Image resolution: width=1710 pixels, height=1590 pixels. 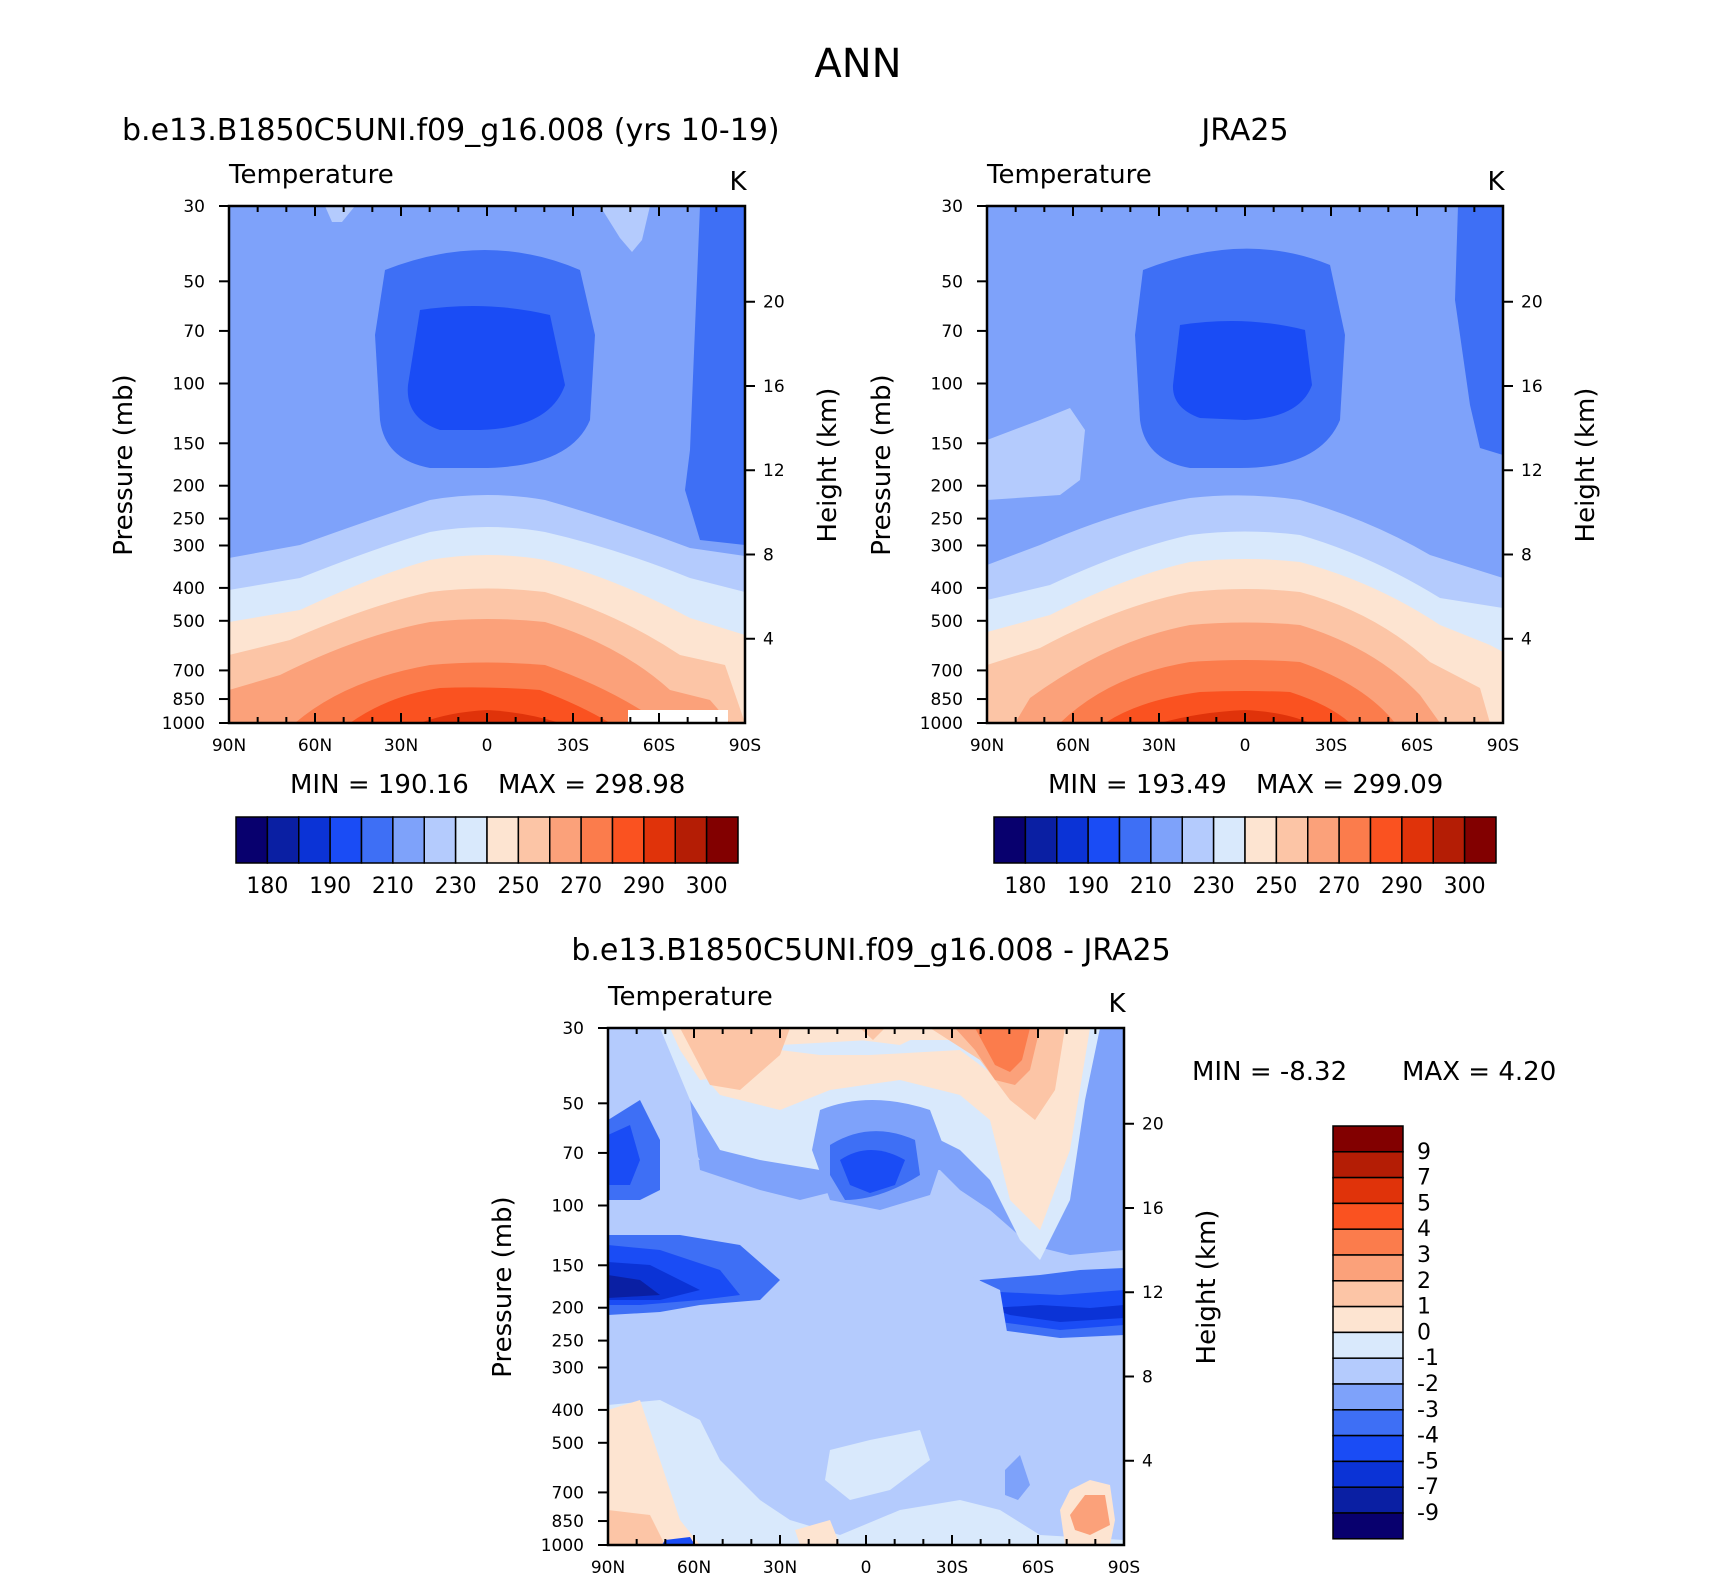 I want to click on panel-obs-colorbar: 180 190 210 230 250 270 290 300, so click(x=1245, y=857).